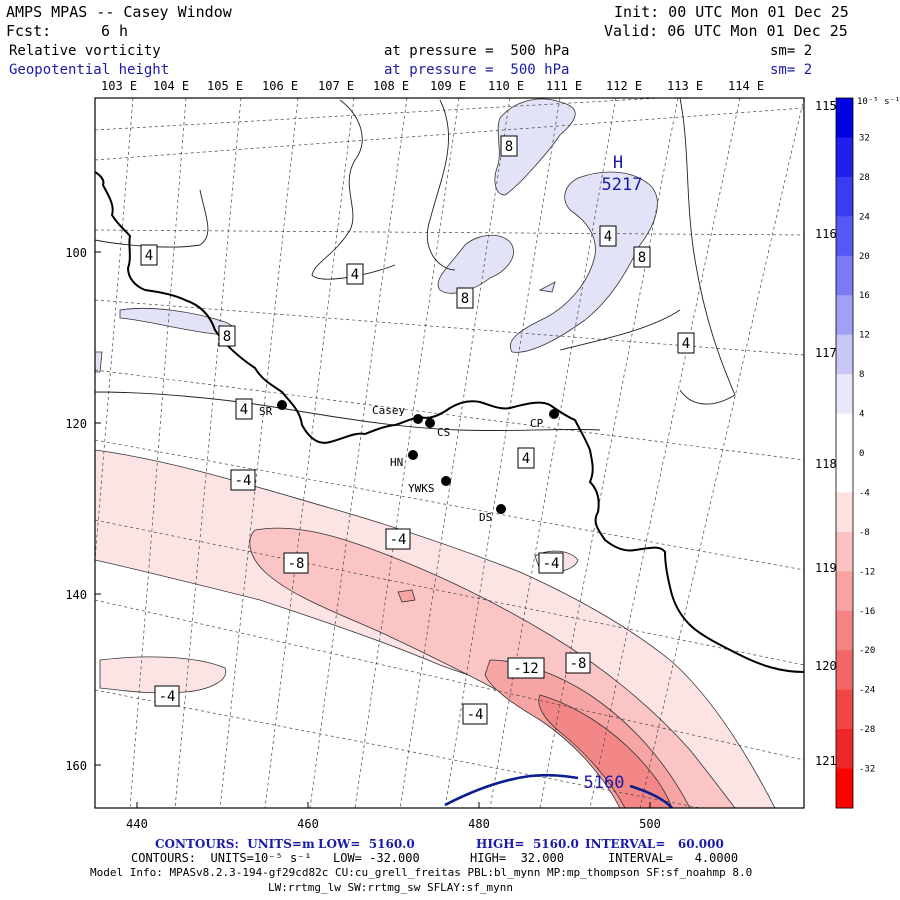 The width and height of the screenshot is (900, 900). Describe the element at coordinates (85, 51) in the screenshot. I see `field1-name: Relative vorticity` at that location.